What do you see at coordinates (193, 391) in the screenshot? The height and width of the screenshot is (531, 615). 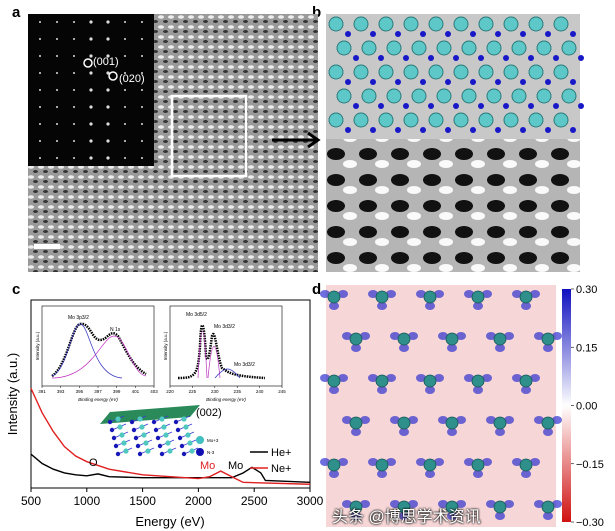 I see `inset-tick-label: 225` at bounding box center [193, 391].